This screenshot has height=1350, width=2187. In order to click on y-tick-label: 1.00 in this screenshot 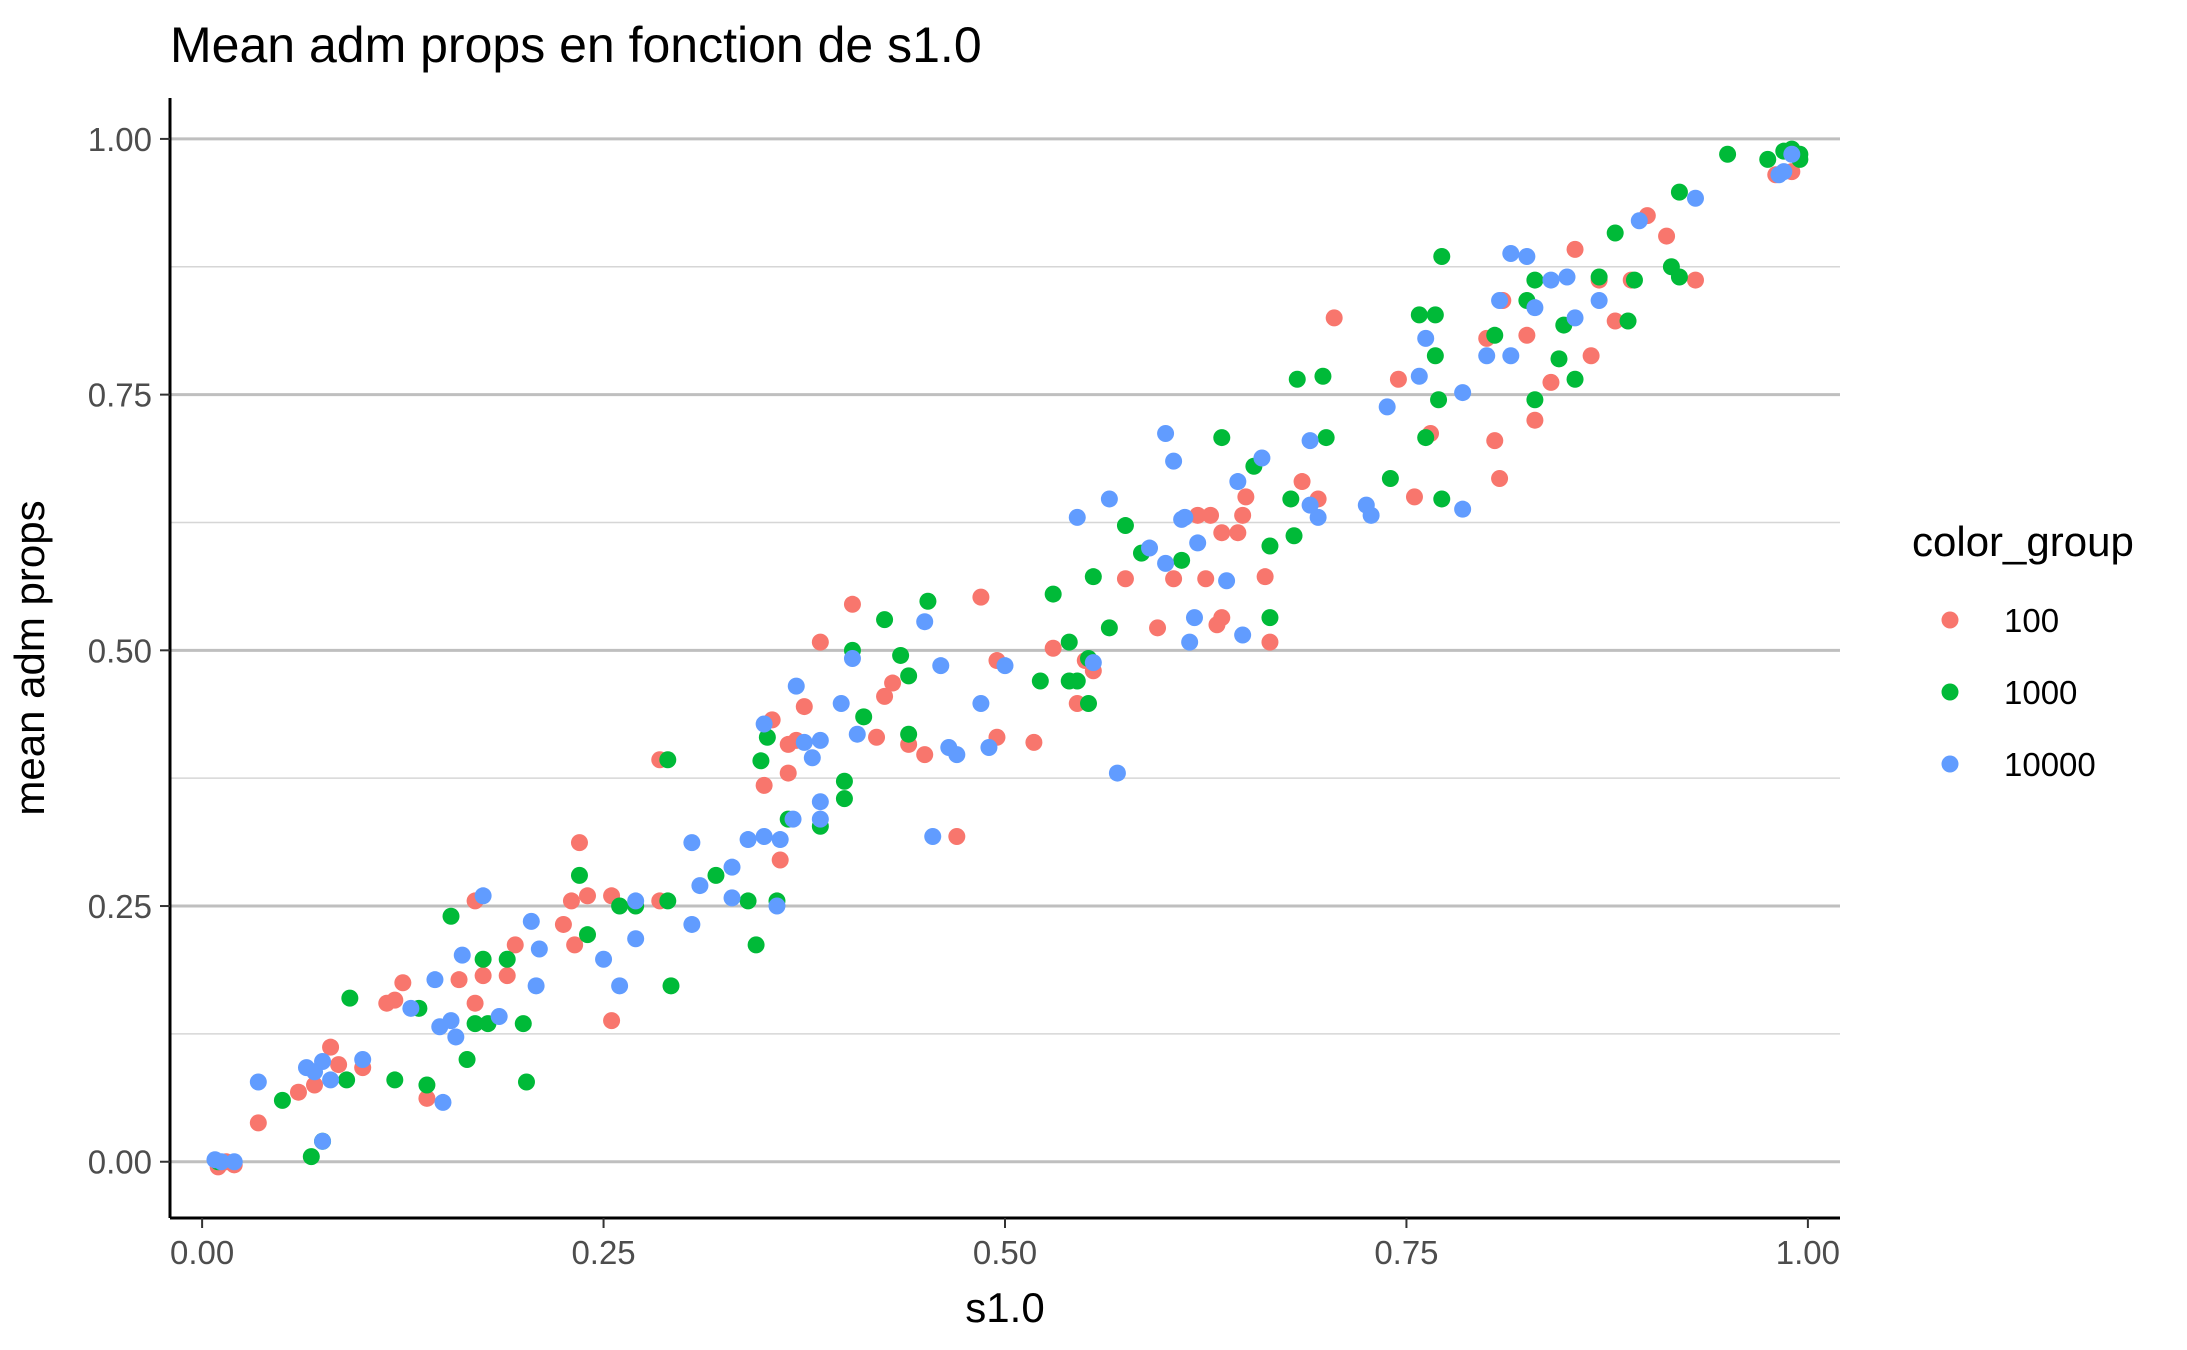, I will do `click(120, 139)`.